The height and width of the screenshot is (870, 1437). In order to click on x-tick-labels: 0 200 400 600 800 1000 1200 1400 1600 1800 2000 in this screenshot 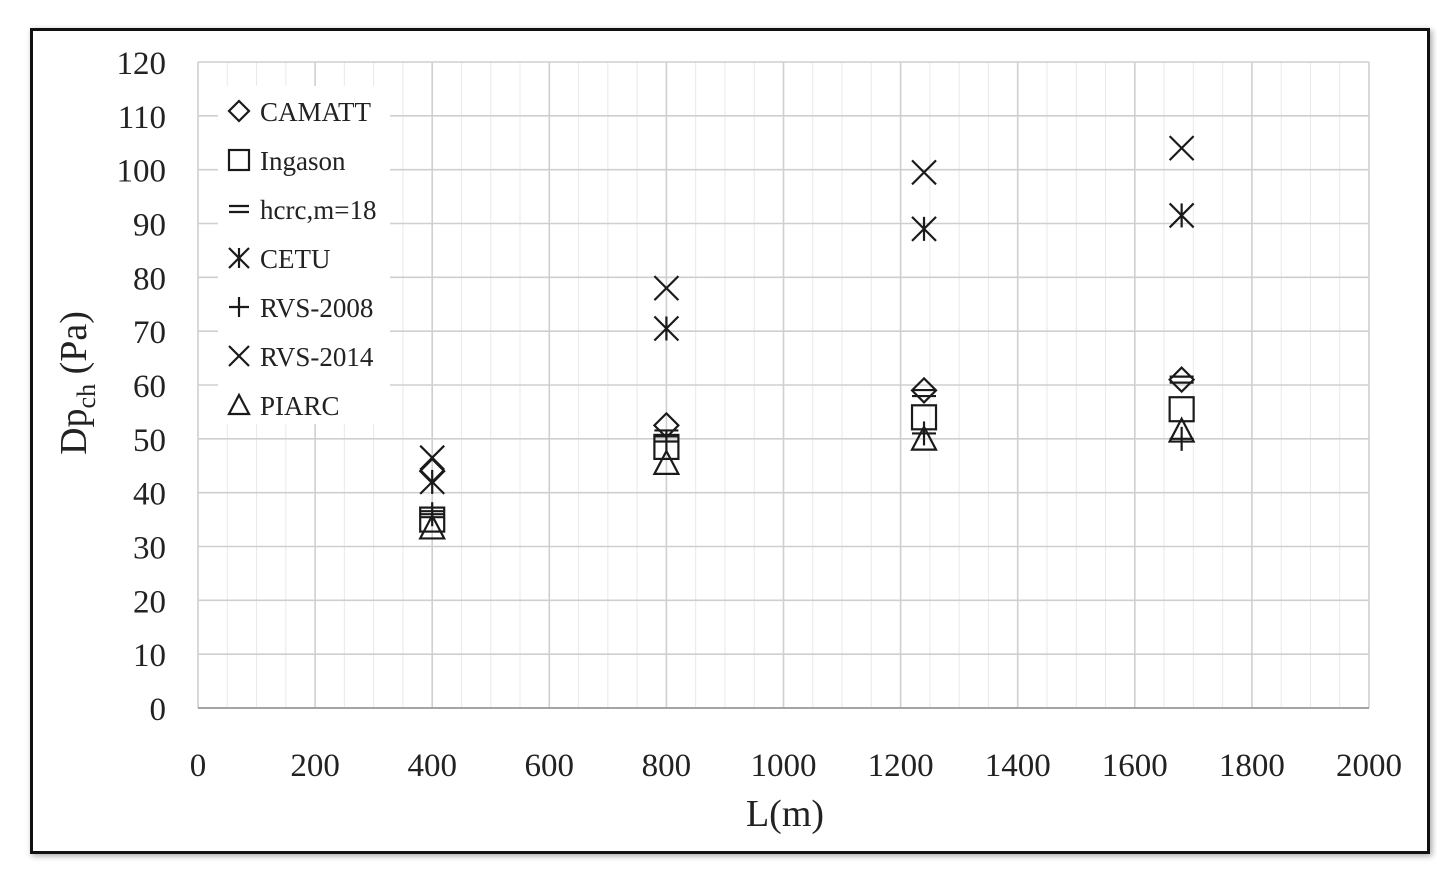, I will do `click(796, 766)`.